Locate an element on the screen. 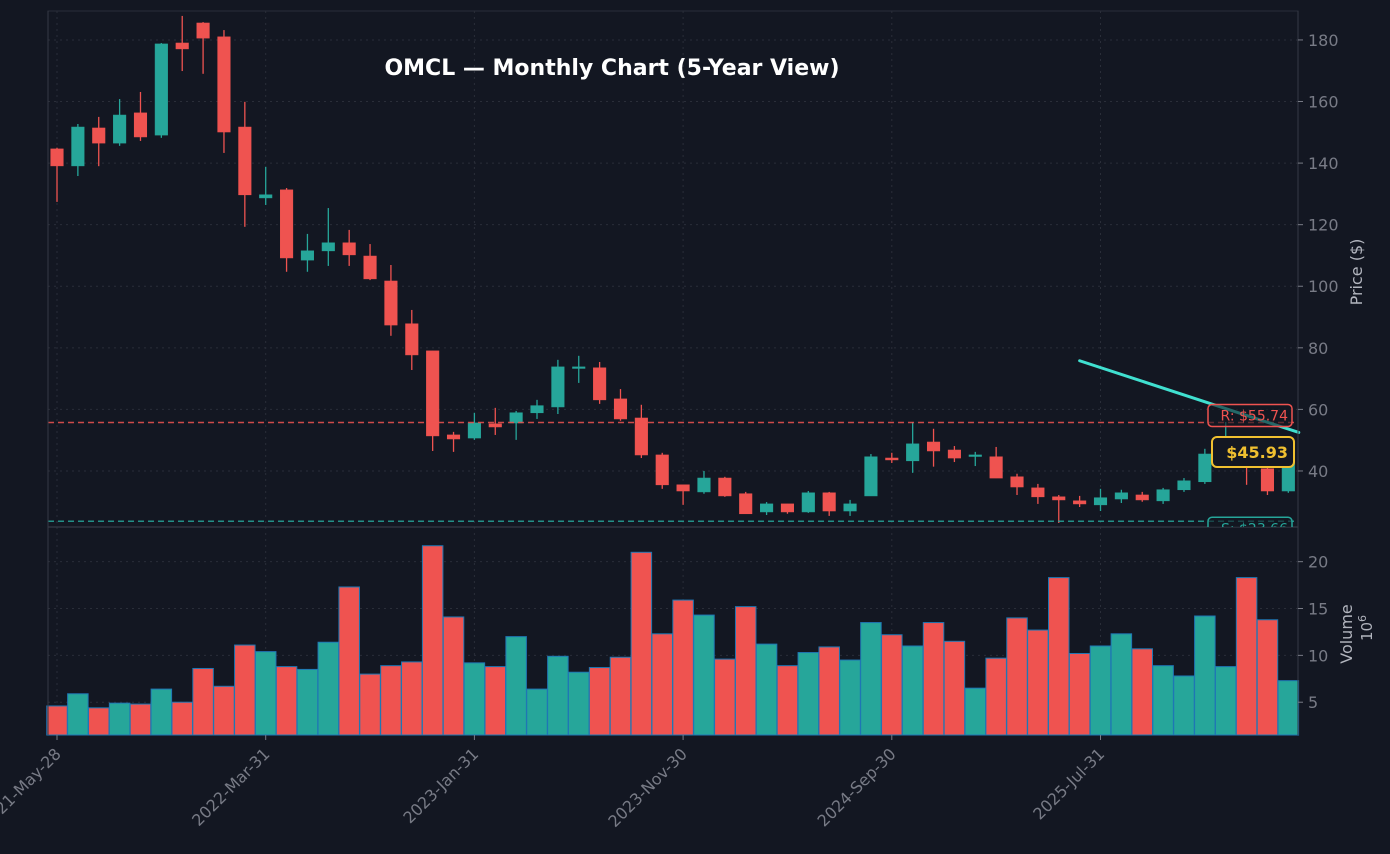 The width and height of the screenshot is (1390, 854). volume-axis-label: Volume is located at coordinates (1346, 634).